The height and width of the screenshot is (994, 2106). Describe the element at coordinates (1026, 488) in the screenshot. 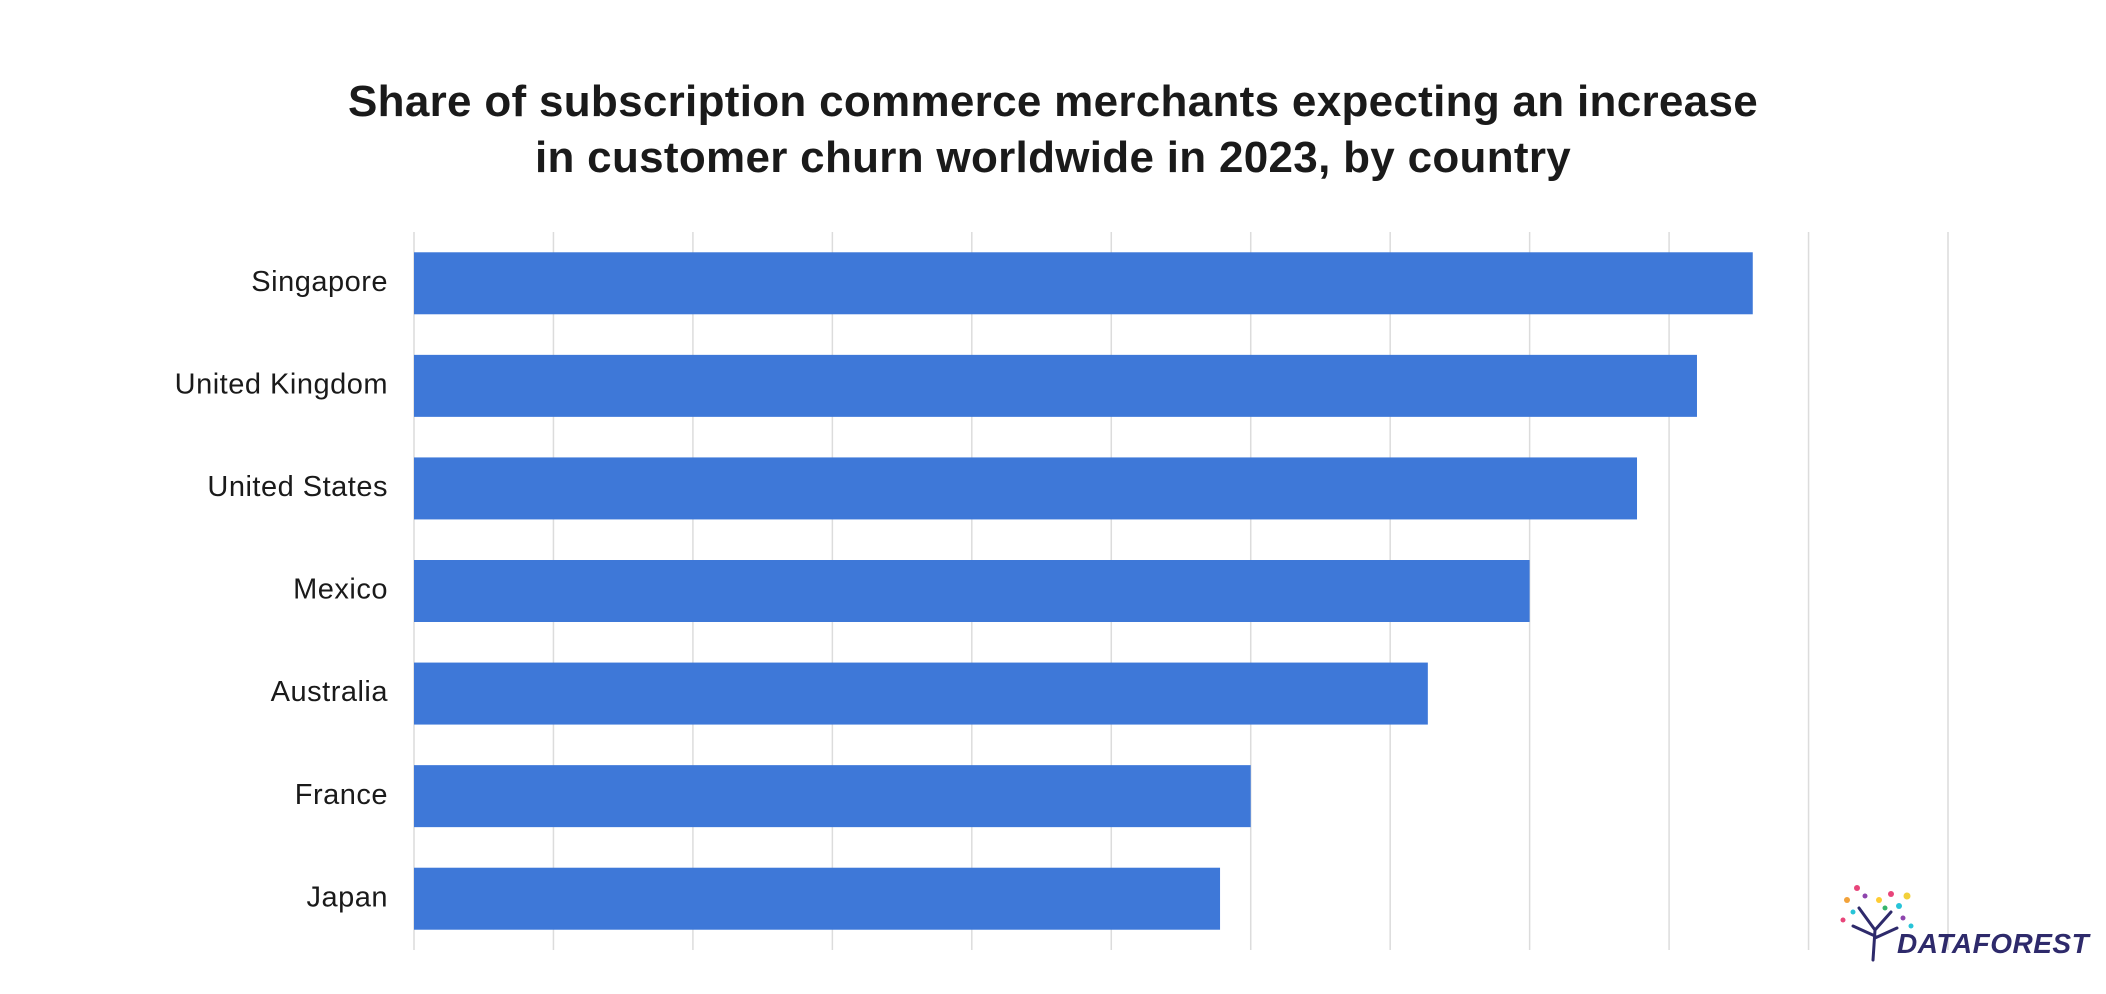

I see `bar-united-states` at that location.